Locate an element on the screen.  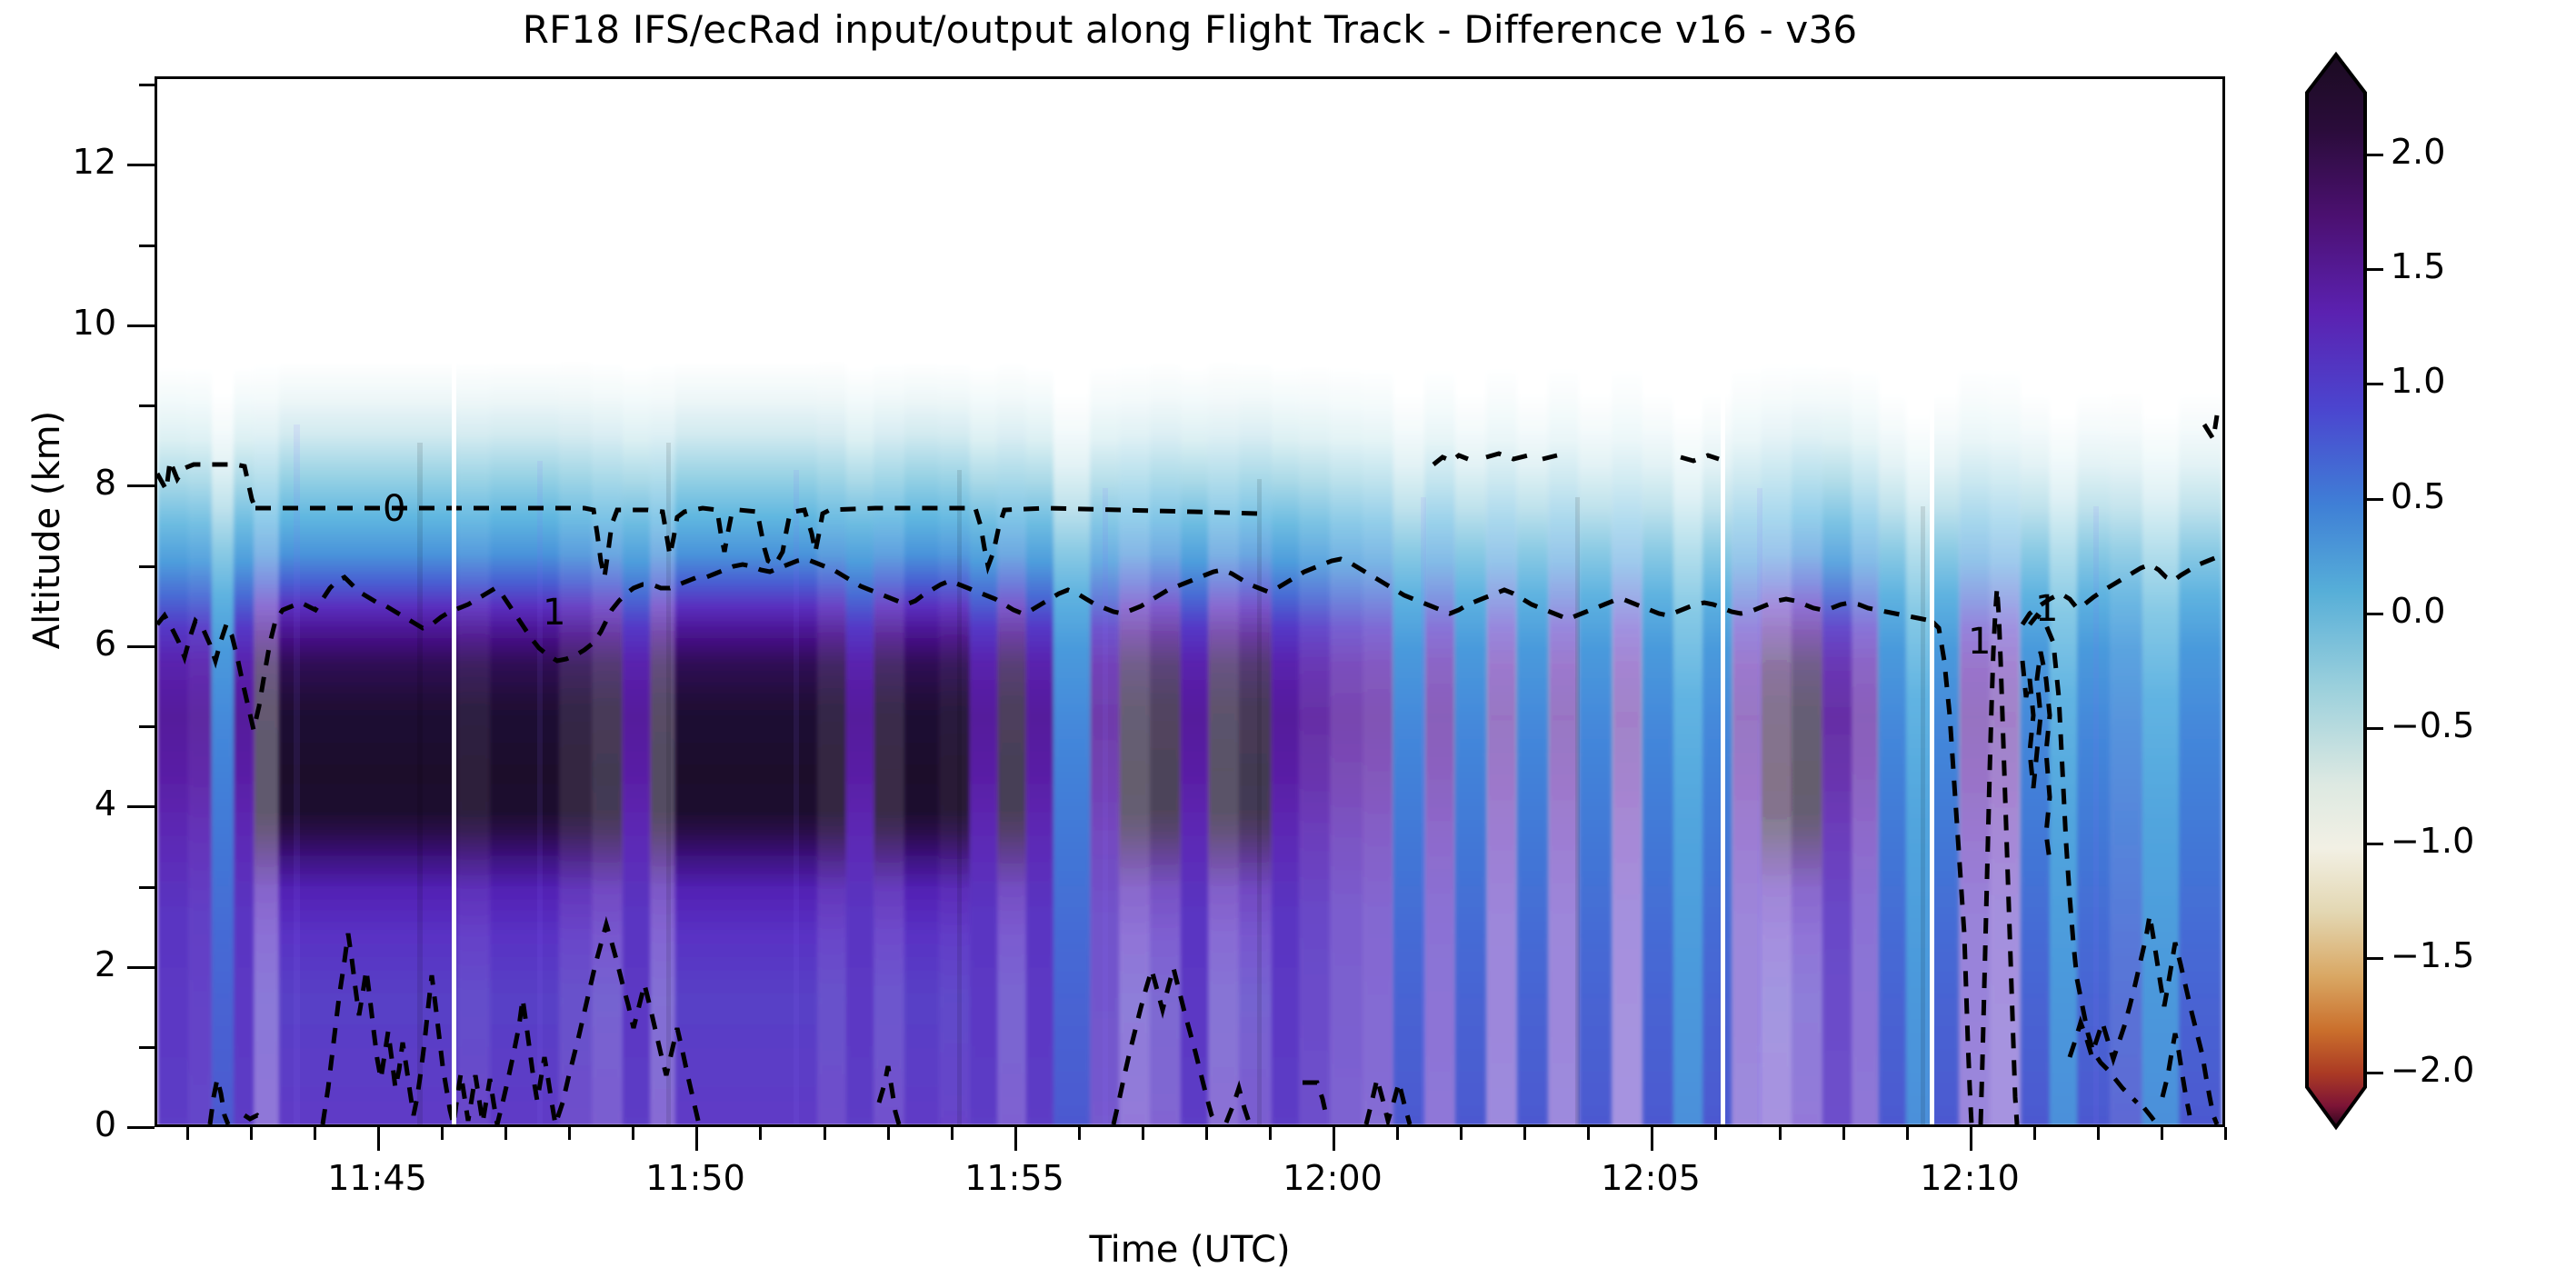
colorbar-tick-label: 1.5 is located at coordinates (2418, 266).